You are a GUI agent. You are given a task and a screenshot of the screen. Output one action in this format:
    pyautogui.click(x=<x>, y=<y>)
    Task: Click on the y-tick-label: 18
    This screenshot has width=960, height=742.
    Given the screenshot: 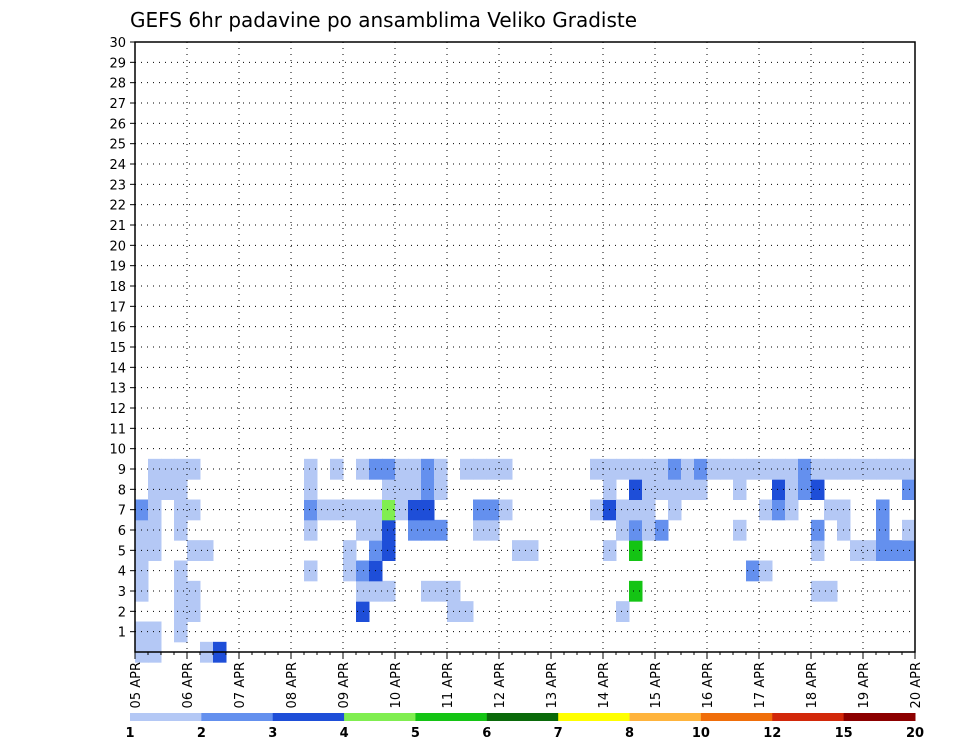 What is the action you would take?
    pyautogui.click(x=117, y=287)
    